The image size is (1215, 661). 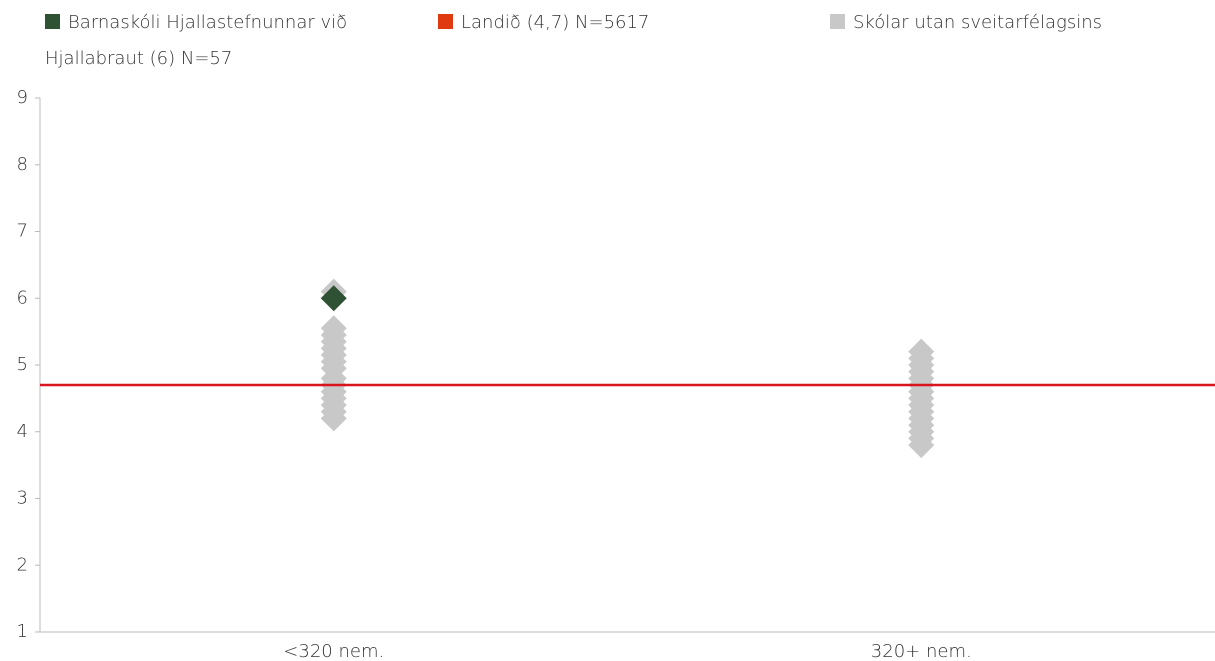 I want to click on legend-label: Landið (4,7) N=5617, so click(x=555, y=22).